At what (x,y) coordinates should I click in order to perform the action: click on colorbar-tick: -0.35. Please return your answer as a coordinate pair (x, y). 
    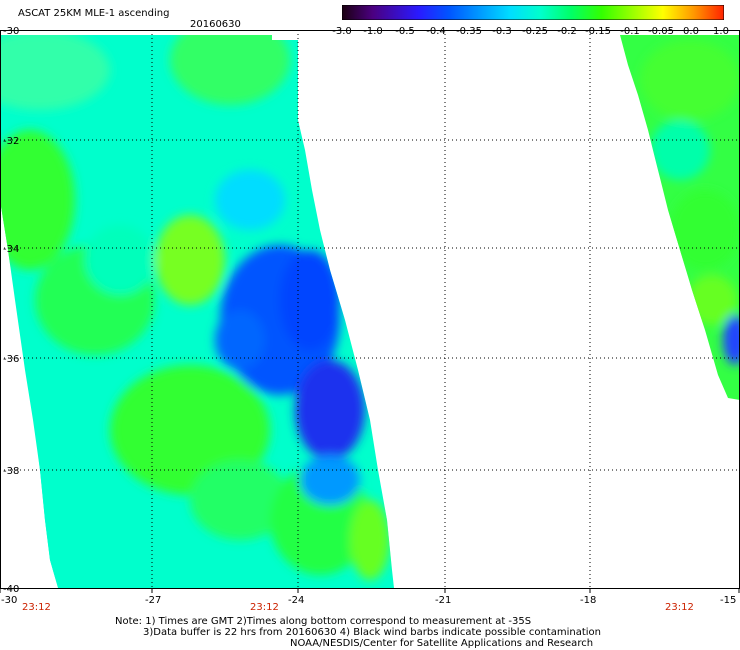
    Looking at the image, I should click on (469, 31).